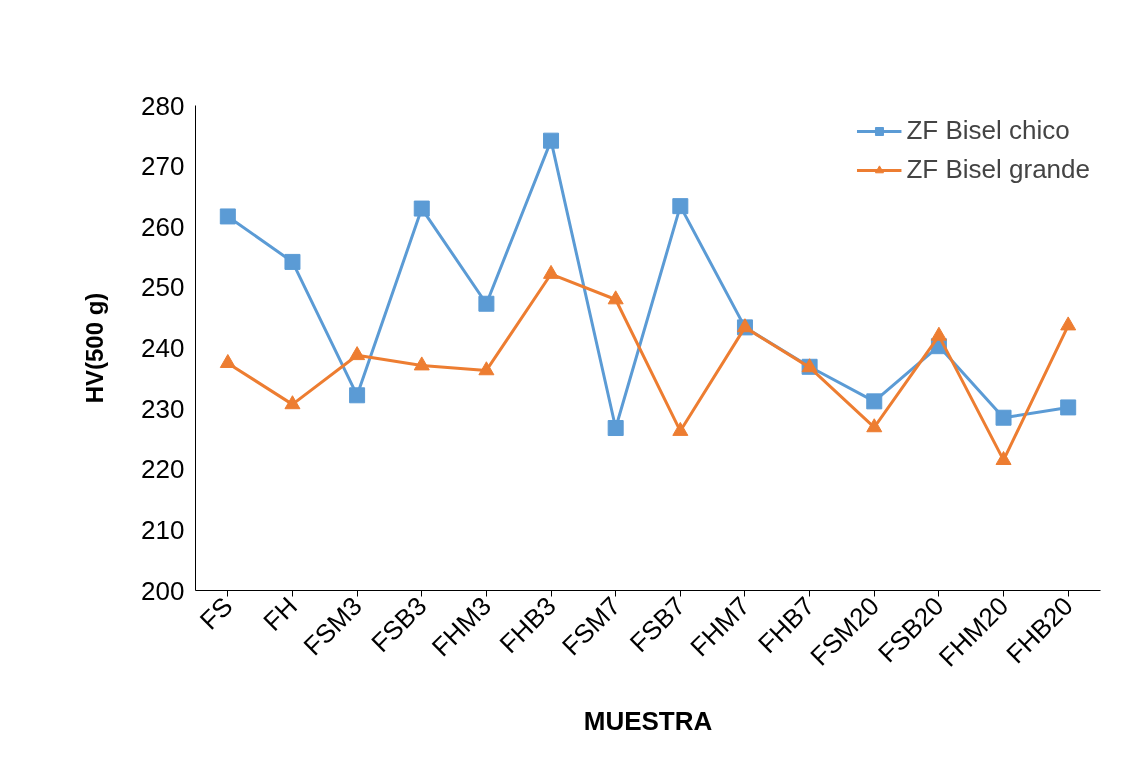  What do you see at coordinates (163, 226) in the screenshot?
I see `y-tick-label: 260` at bounding box center [163, 226].